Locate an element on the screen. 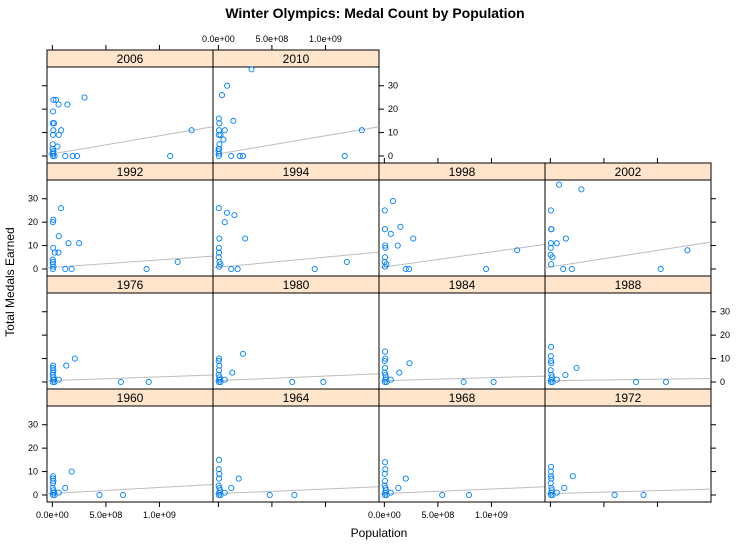 Image resolution: width=750 pixels, height=550 pixels. panel-frame-1972 is located at coordinates (628, 454).